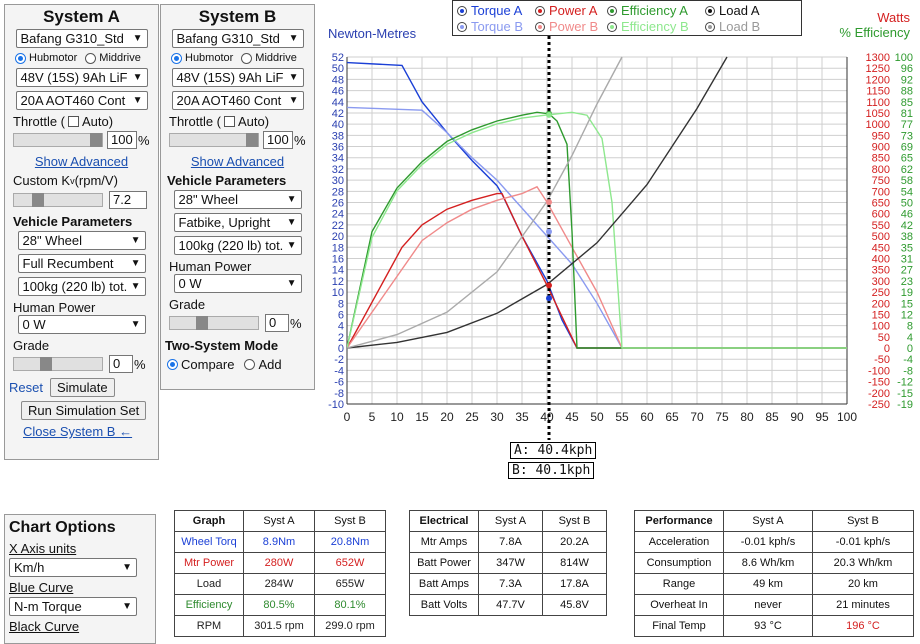  What do you see at coordinates (907, 237) in the screenshot?
I see `y-tick-label-efficiency: 38` at bounding box center [907, 237].